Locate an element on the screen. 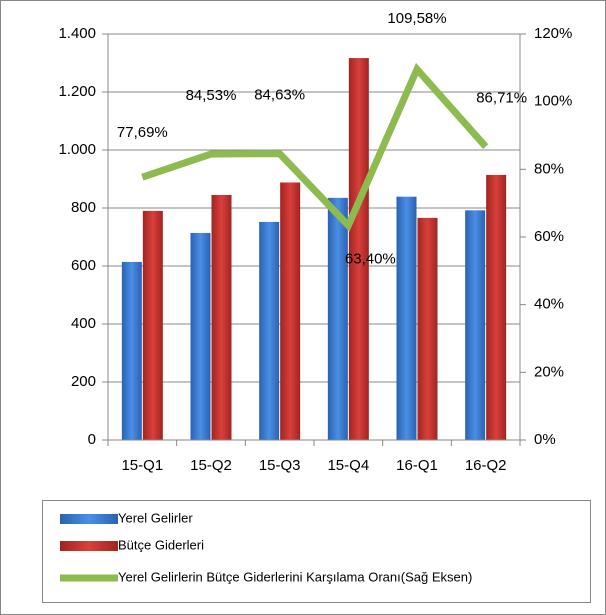 The image size is (606, 615). y-tick-label: 400 is located at coordinates (83, 323).